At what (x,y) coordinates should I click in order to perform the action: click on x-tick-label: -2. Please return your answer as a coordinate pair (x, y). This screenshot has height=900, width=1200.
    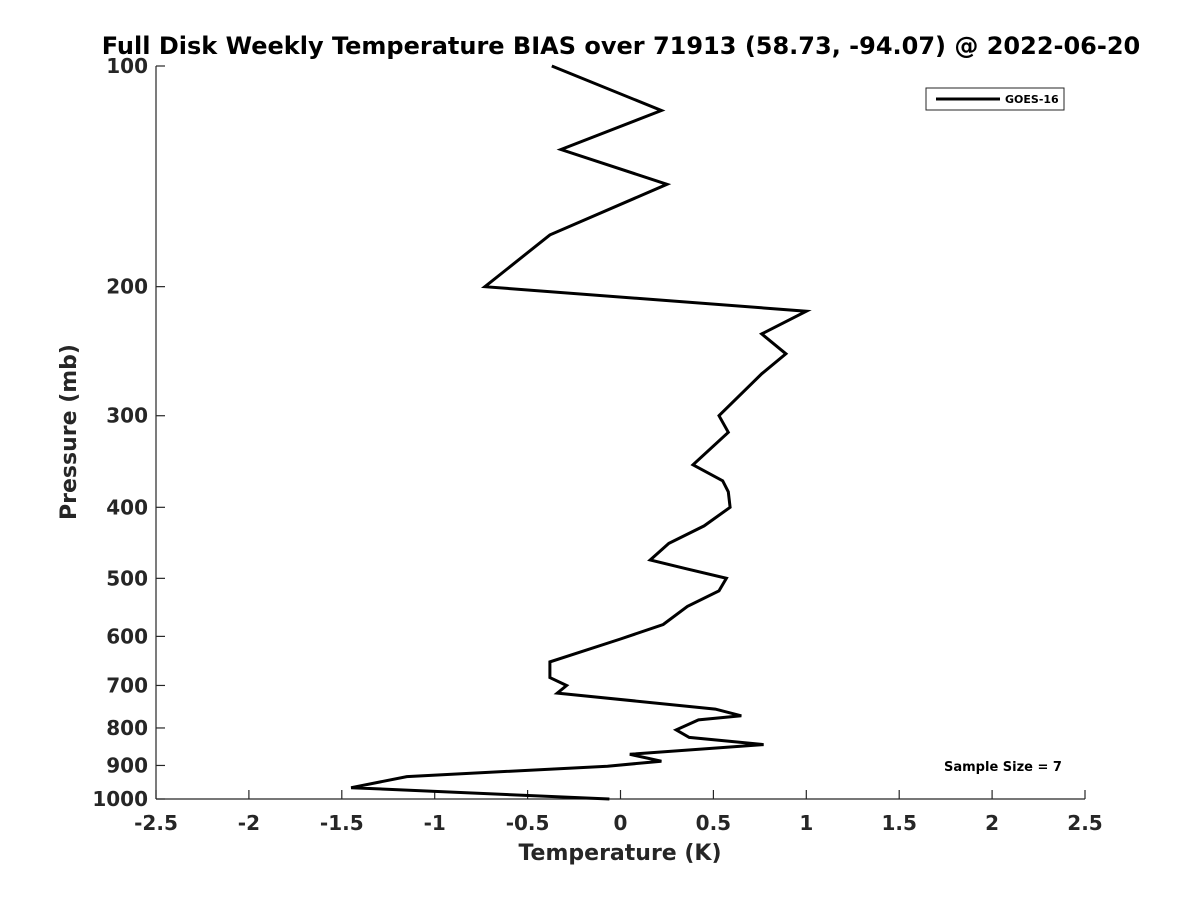
    Looking at the image, I should click on (249, 823).